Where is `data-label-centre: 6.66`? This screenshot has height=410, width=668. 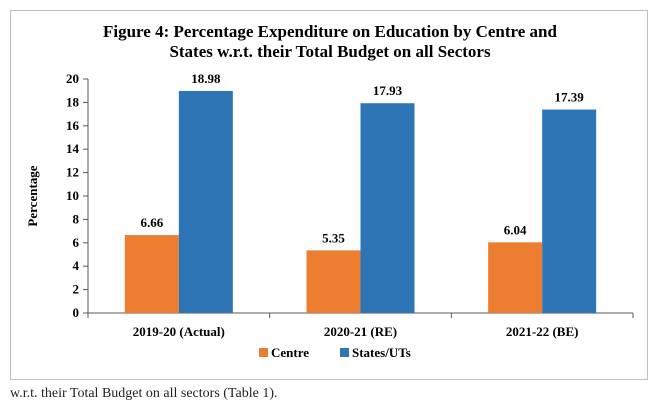
data-label-centre: 6.66 is located at coordinates (151, 222).